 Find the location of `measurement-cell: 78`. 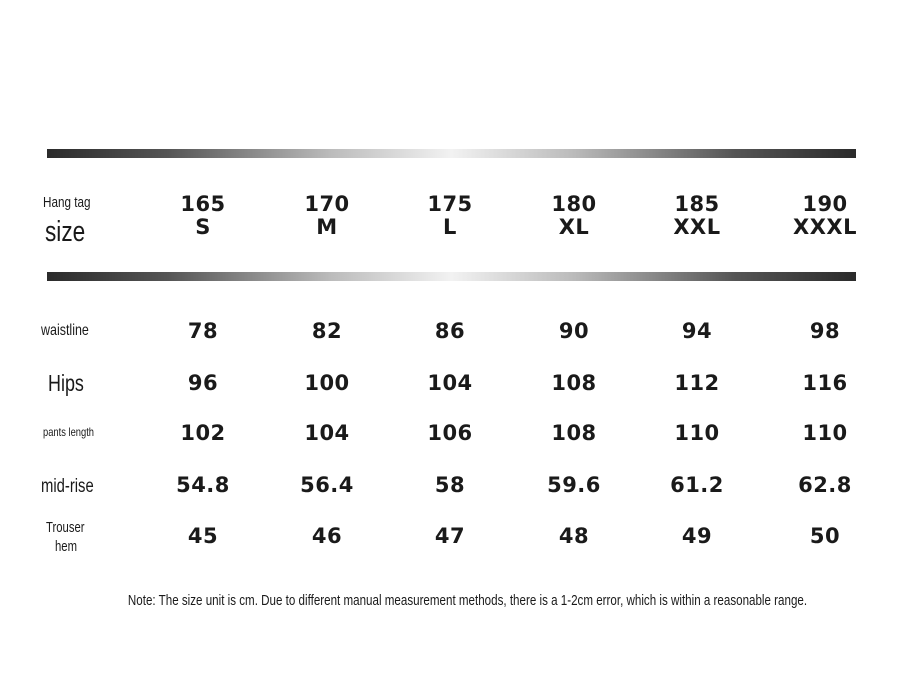

measurement-cell: 78 is located at coordinates (203, 331).